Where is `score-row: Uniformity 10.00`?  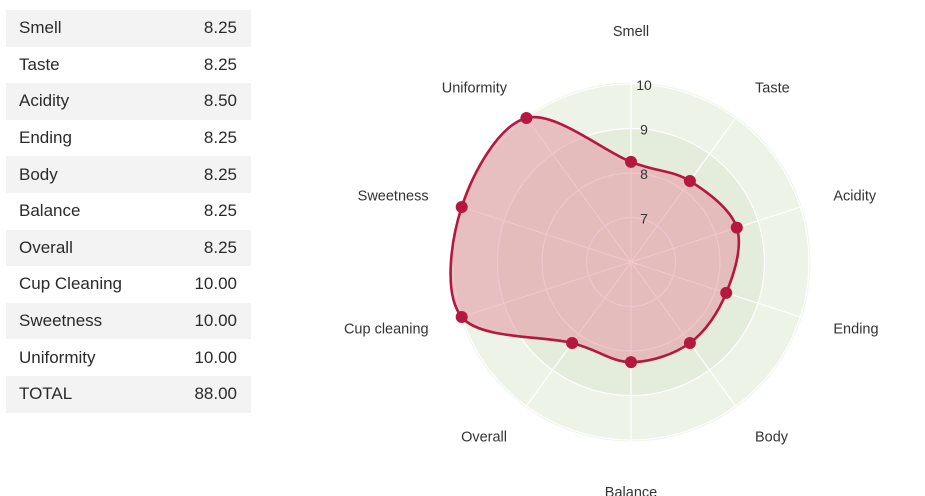 score-row: Uniformity 10.00 is located at coordinates (128, 357).